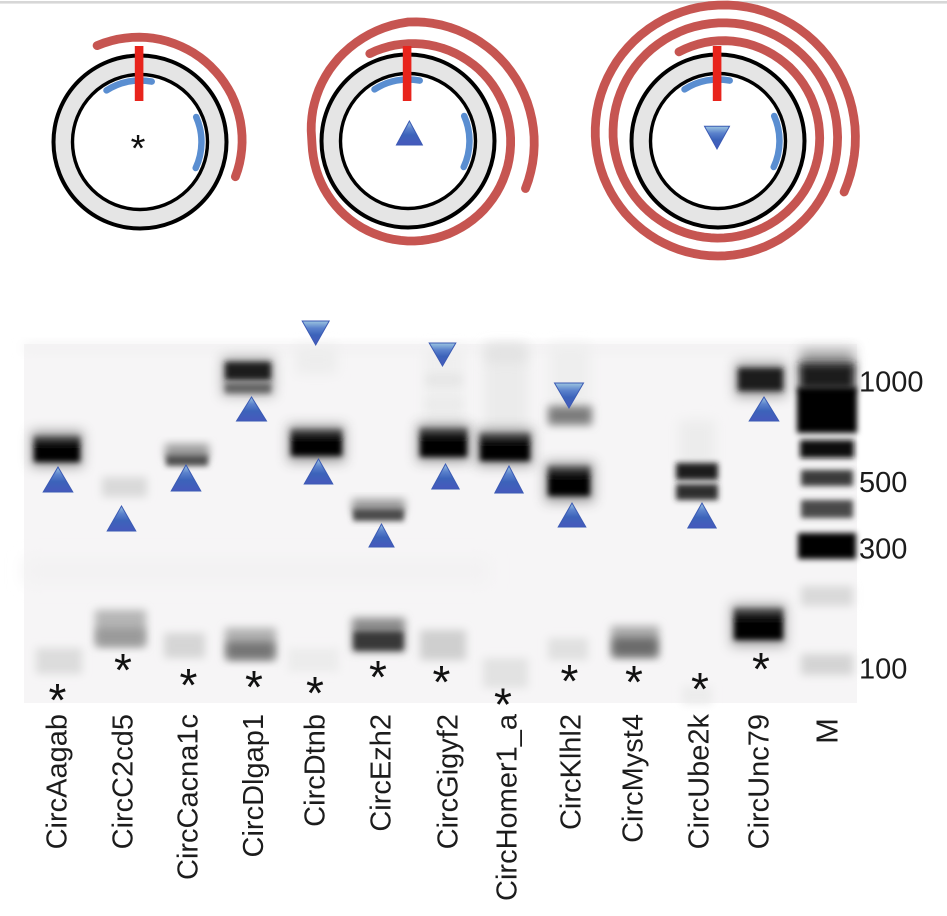 This screenshot has height=916, width=947. What do you see at coordinates (382, 773) in the screenshot?
I see `svg-text: CircEzh2` at bounding box center [382, 773].